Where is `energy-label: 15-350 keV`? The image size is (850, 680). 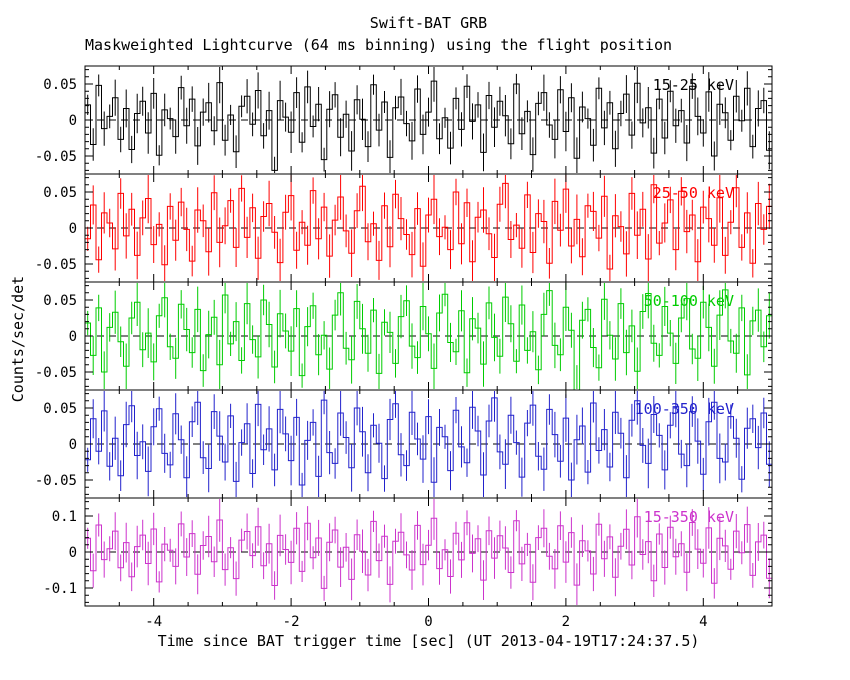 energy-label: 15-350 keV is located at coordinates (689, 517).